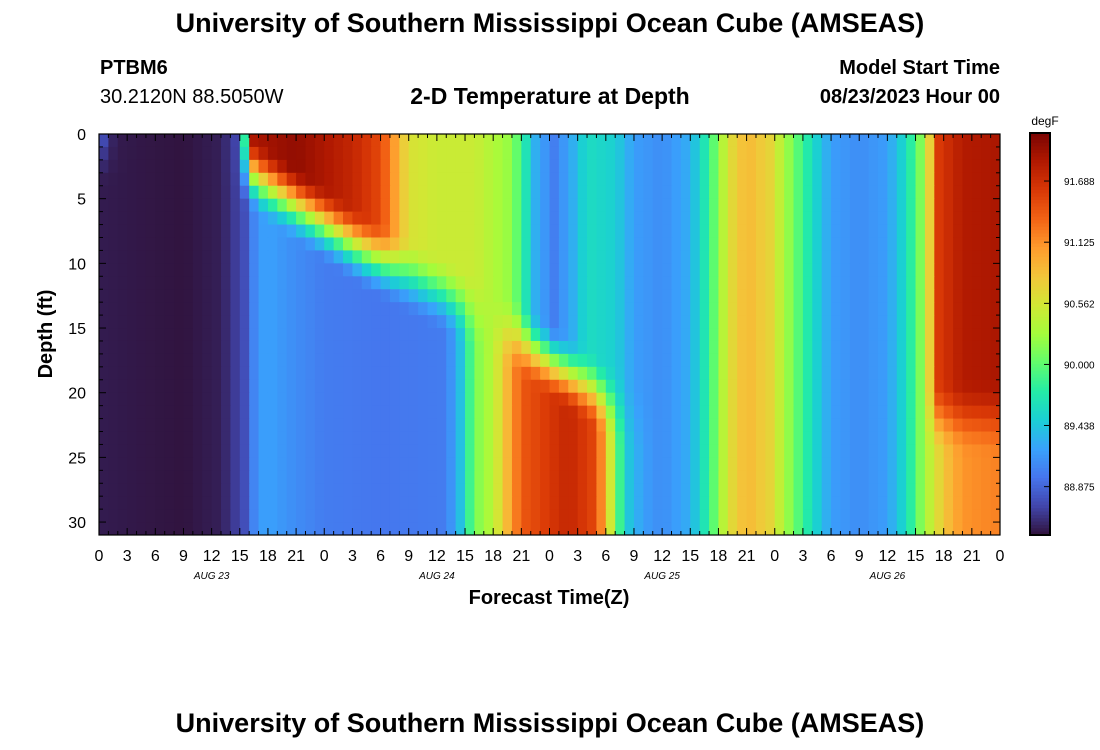  What do you see at coordinates (662, 556) in the screenshot?
I see `x-tick-label: 12` at bounding box center [662, 556].